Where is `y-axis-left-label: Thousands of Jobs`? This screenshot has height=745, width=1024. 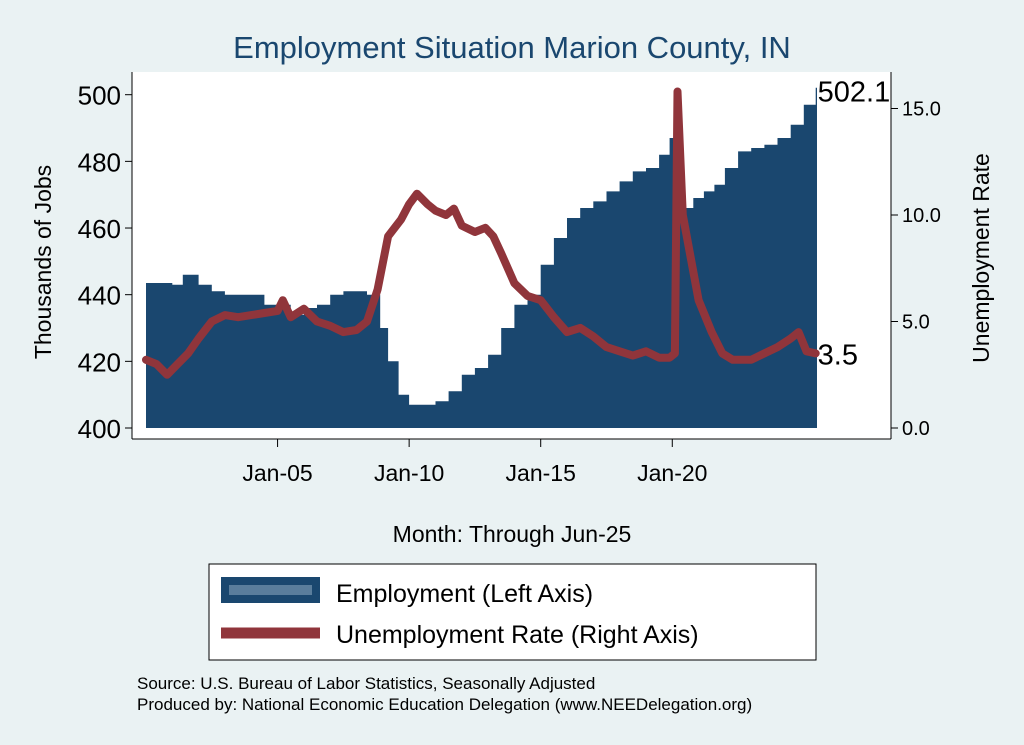 y-axis-left-label: Thousands of Jobs is located at coordinates (43, 262).